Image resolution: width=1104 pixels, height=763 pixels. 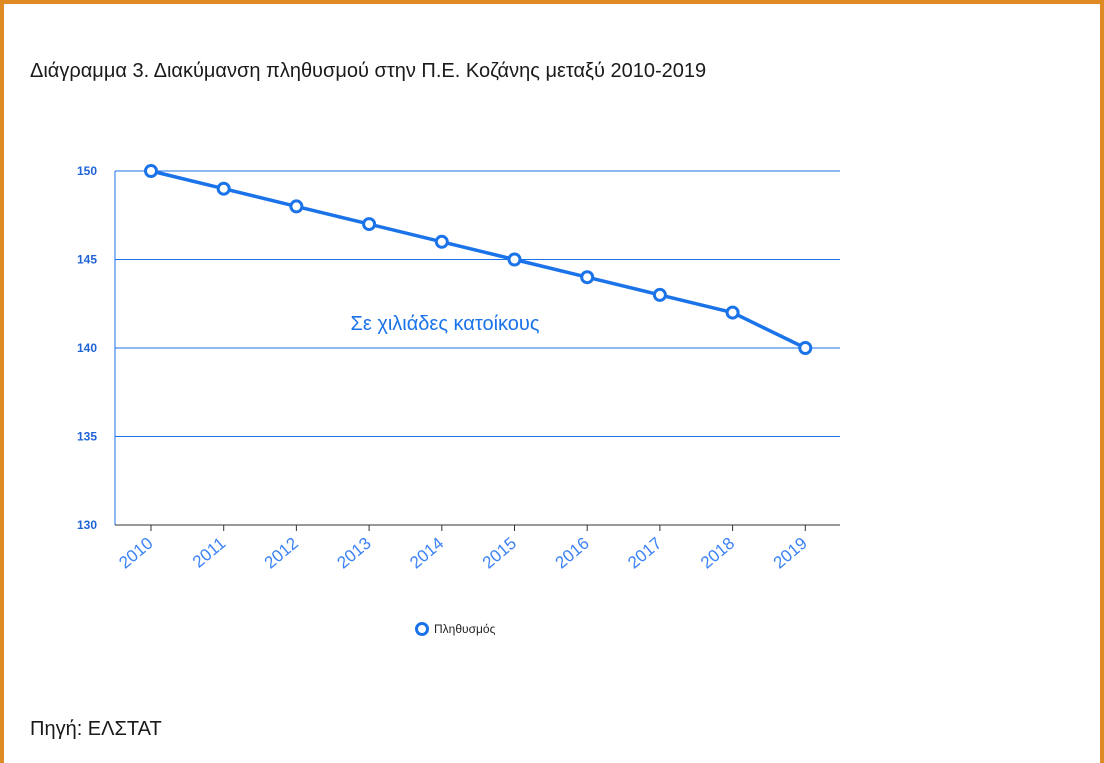 I want to click on x-tick-label-2017: 2017, so click(x=644, y=553).